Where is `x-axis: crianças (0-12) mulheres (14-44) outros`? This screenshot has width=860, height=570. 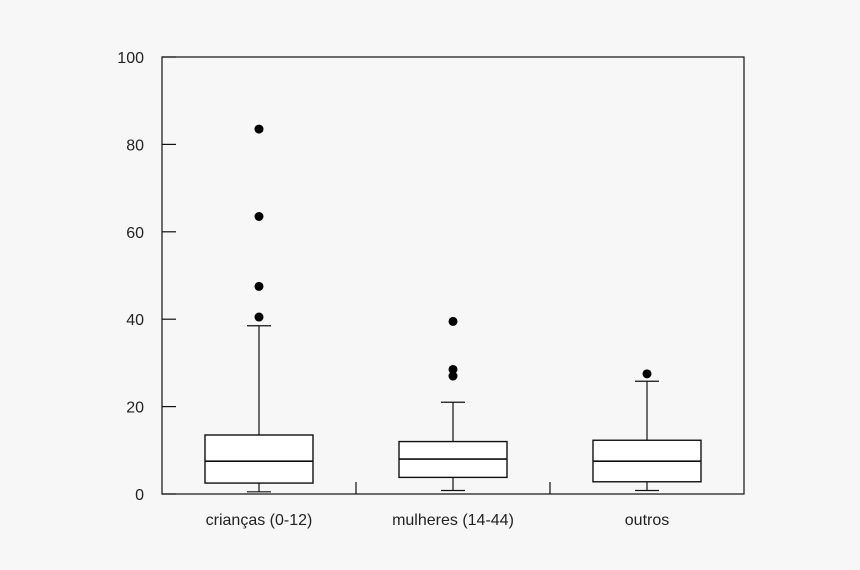 x-axis: crianças (0-12) mulheres (14-44) outros is located at coordinates (437, 505).